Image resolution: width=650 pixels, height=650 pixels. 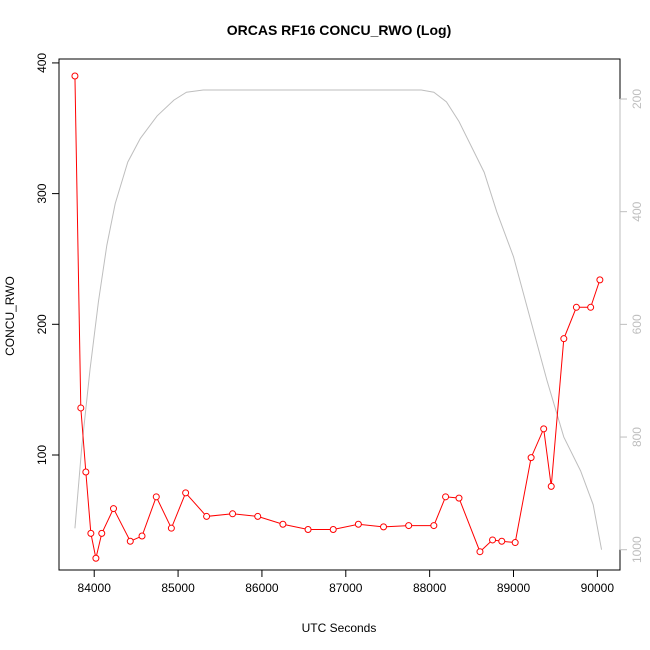 I want to click on x-tick-label: 88000, so click(x=430, y=588).